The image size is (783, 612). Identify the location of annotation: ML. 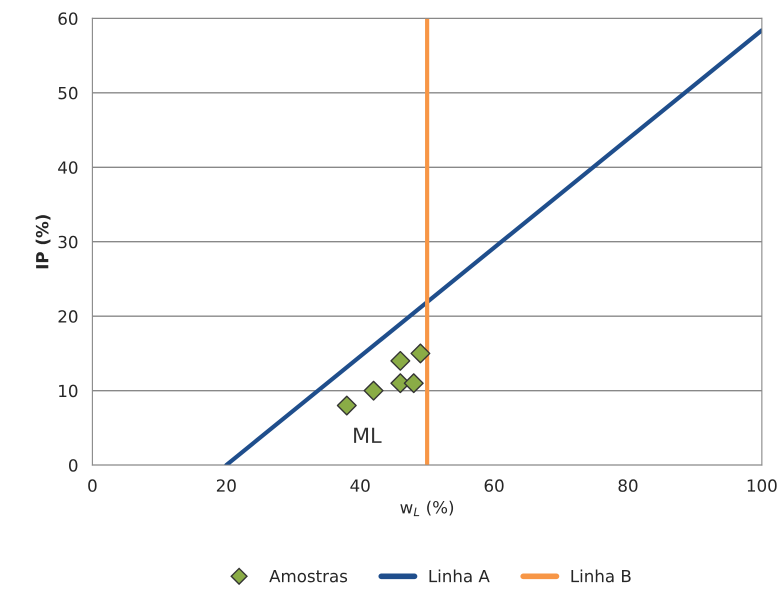
(368, 435).